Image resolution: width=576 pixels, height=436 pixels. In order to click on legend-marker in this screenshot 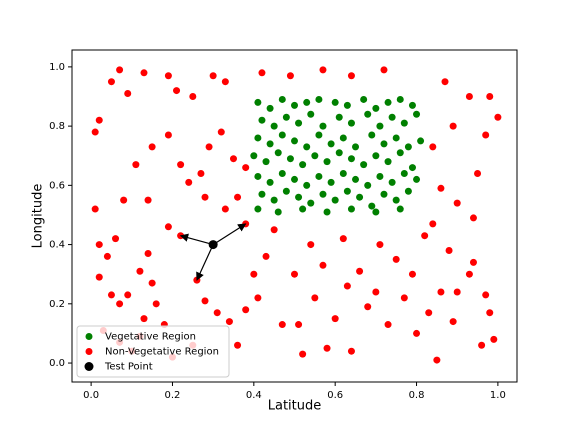, I will do `click(89, 351)`.